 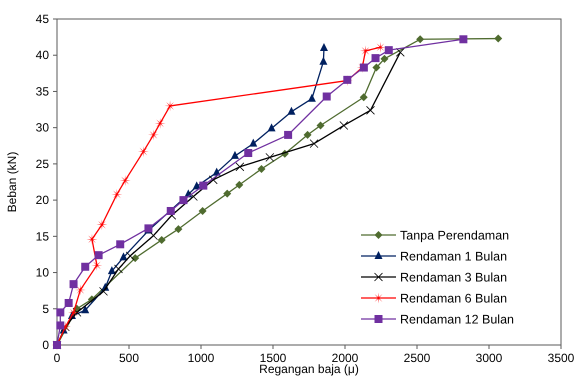 I want to click on y-tick-label: 10, so click(x=43, y=273).